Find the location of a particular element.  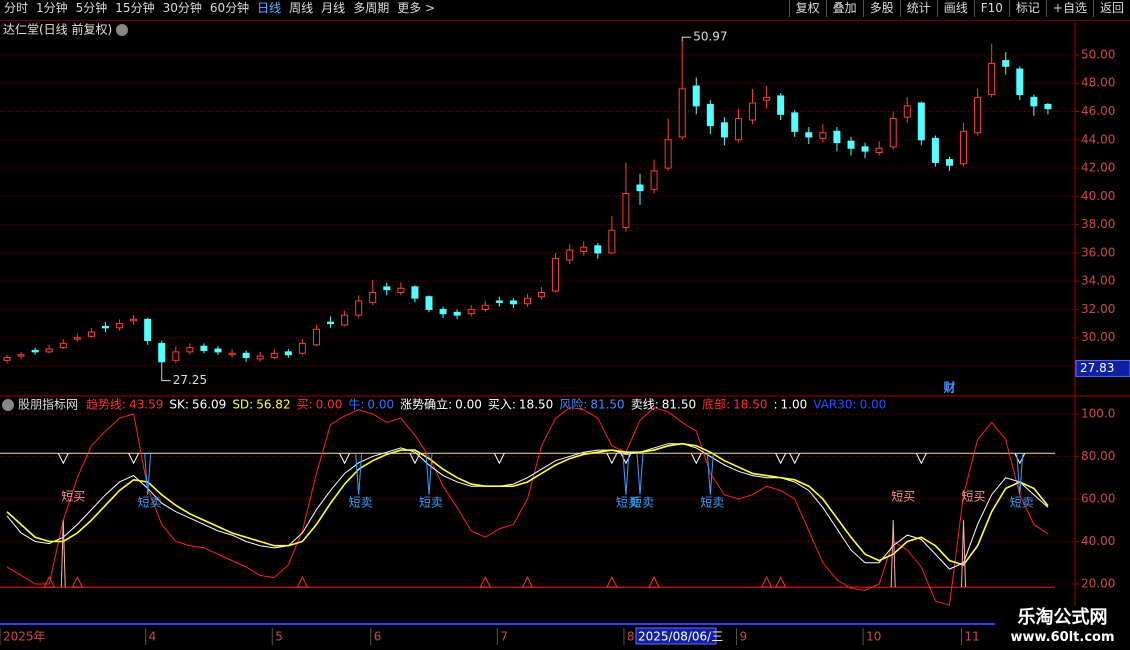

period-tab: 1分钟 is located at coordinates (52, 8).